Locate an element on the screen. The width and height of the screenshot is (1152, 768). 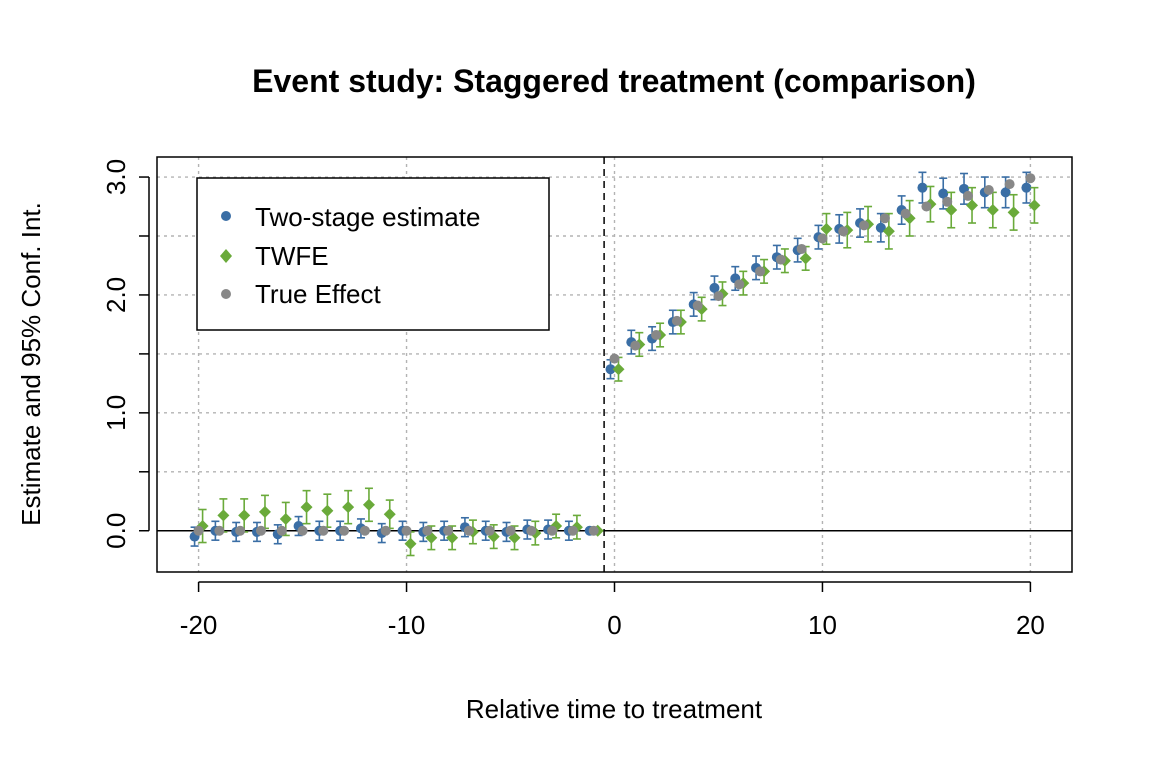
x-tick-label: 0 is located at coordinates (614, 625).